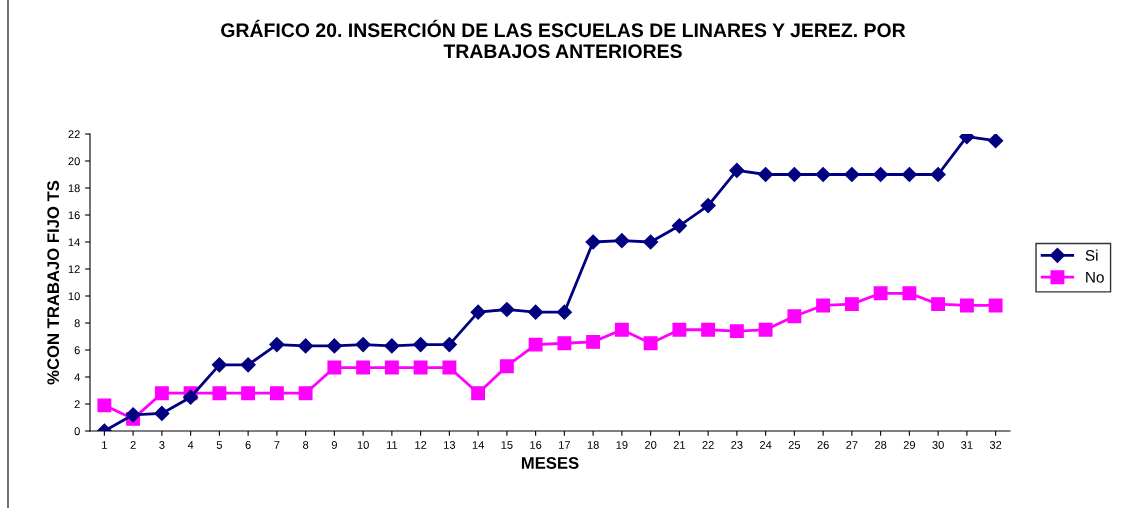 The image size is (1126, 508). What do you see at coordinates (1095, 277) in the screenshot?
I see `legend-label: No` at bounding box center [1095, 277].